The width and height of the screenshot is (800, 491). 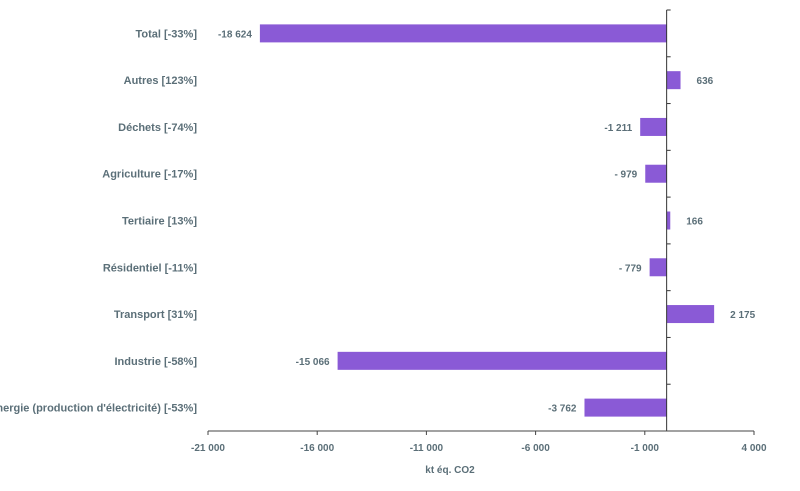 What do you see at coordinates (149, 175) in the screenshot?
I see `category-label: Agriculture [-17%]` at bounding box center [149, 175].